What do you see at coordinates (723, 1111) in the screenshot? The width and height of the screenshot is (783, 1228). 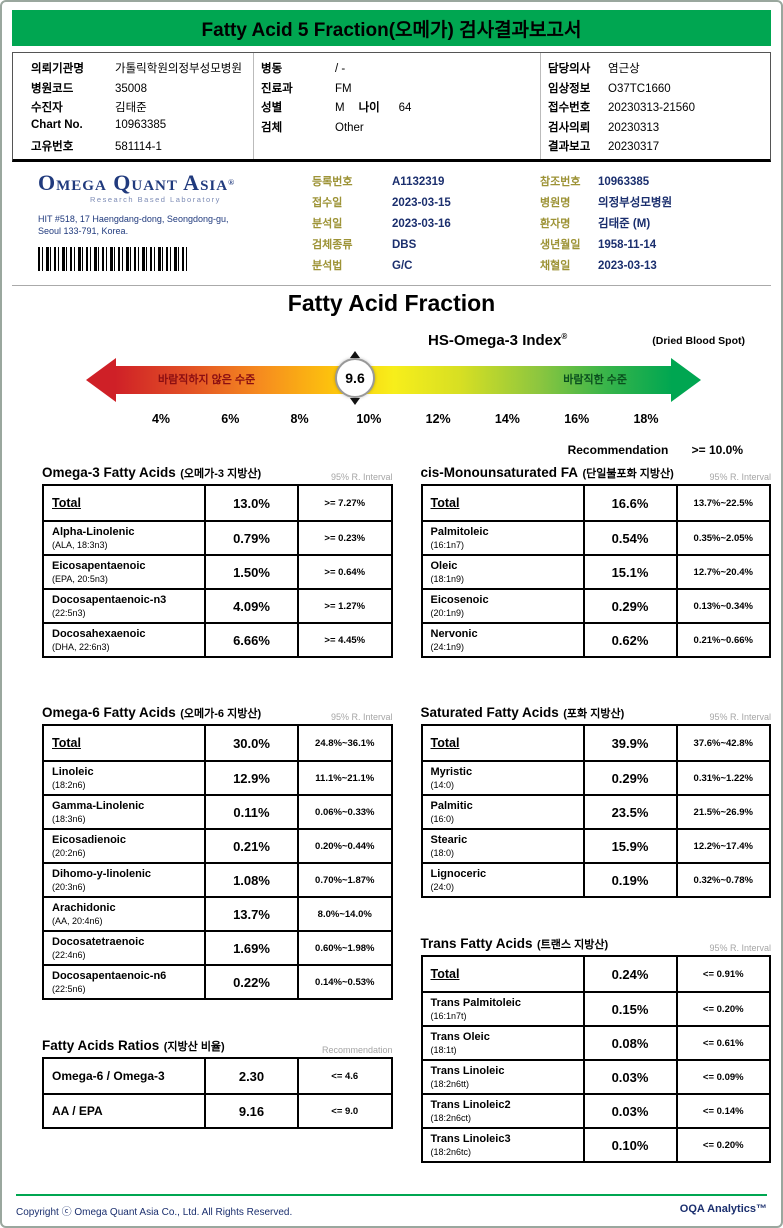 I see `row-interval-cell: <= 0.14%` at bounding box center [723, 1111].